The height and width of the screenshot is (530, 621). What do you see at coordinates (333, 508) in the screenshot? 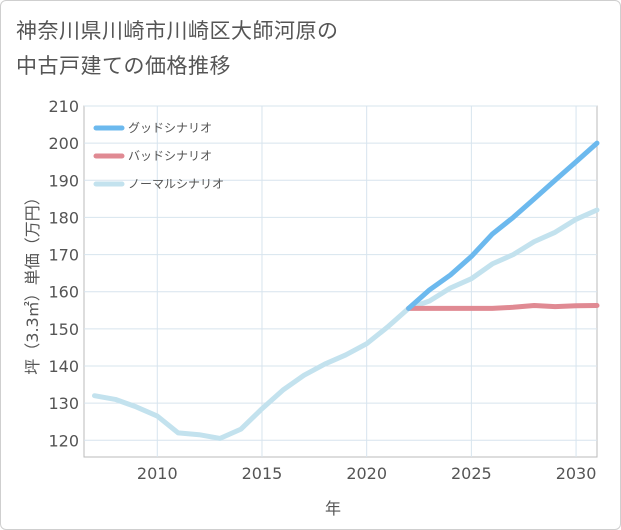
I see `x-axis-title: 年` at bounding box center [333, 508].